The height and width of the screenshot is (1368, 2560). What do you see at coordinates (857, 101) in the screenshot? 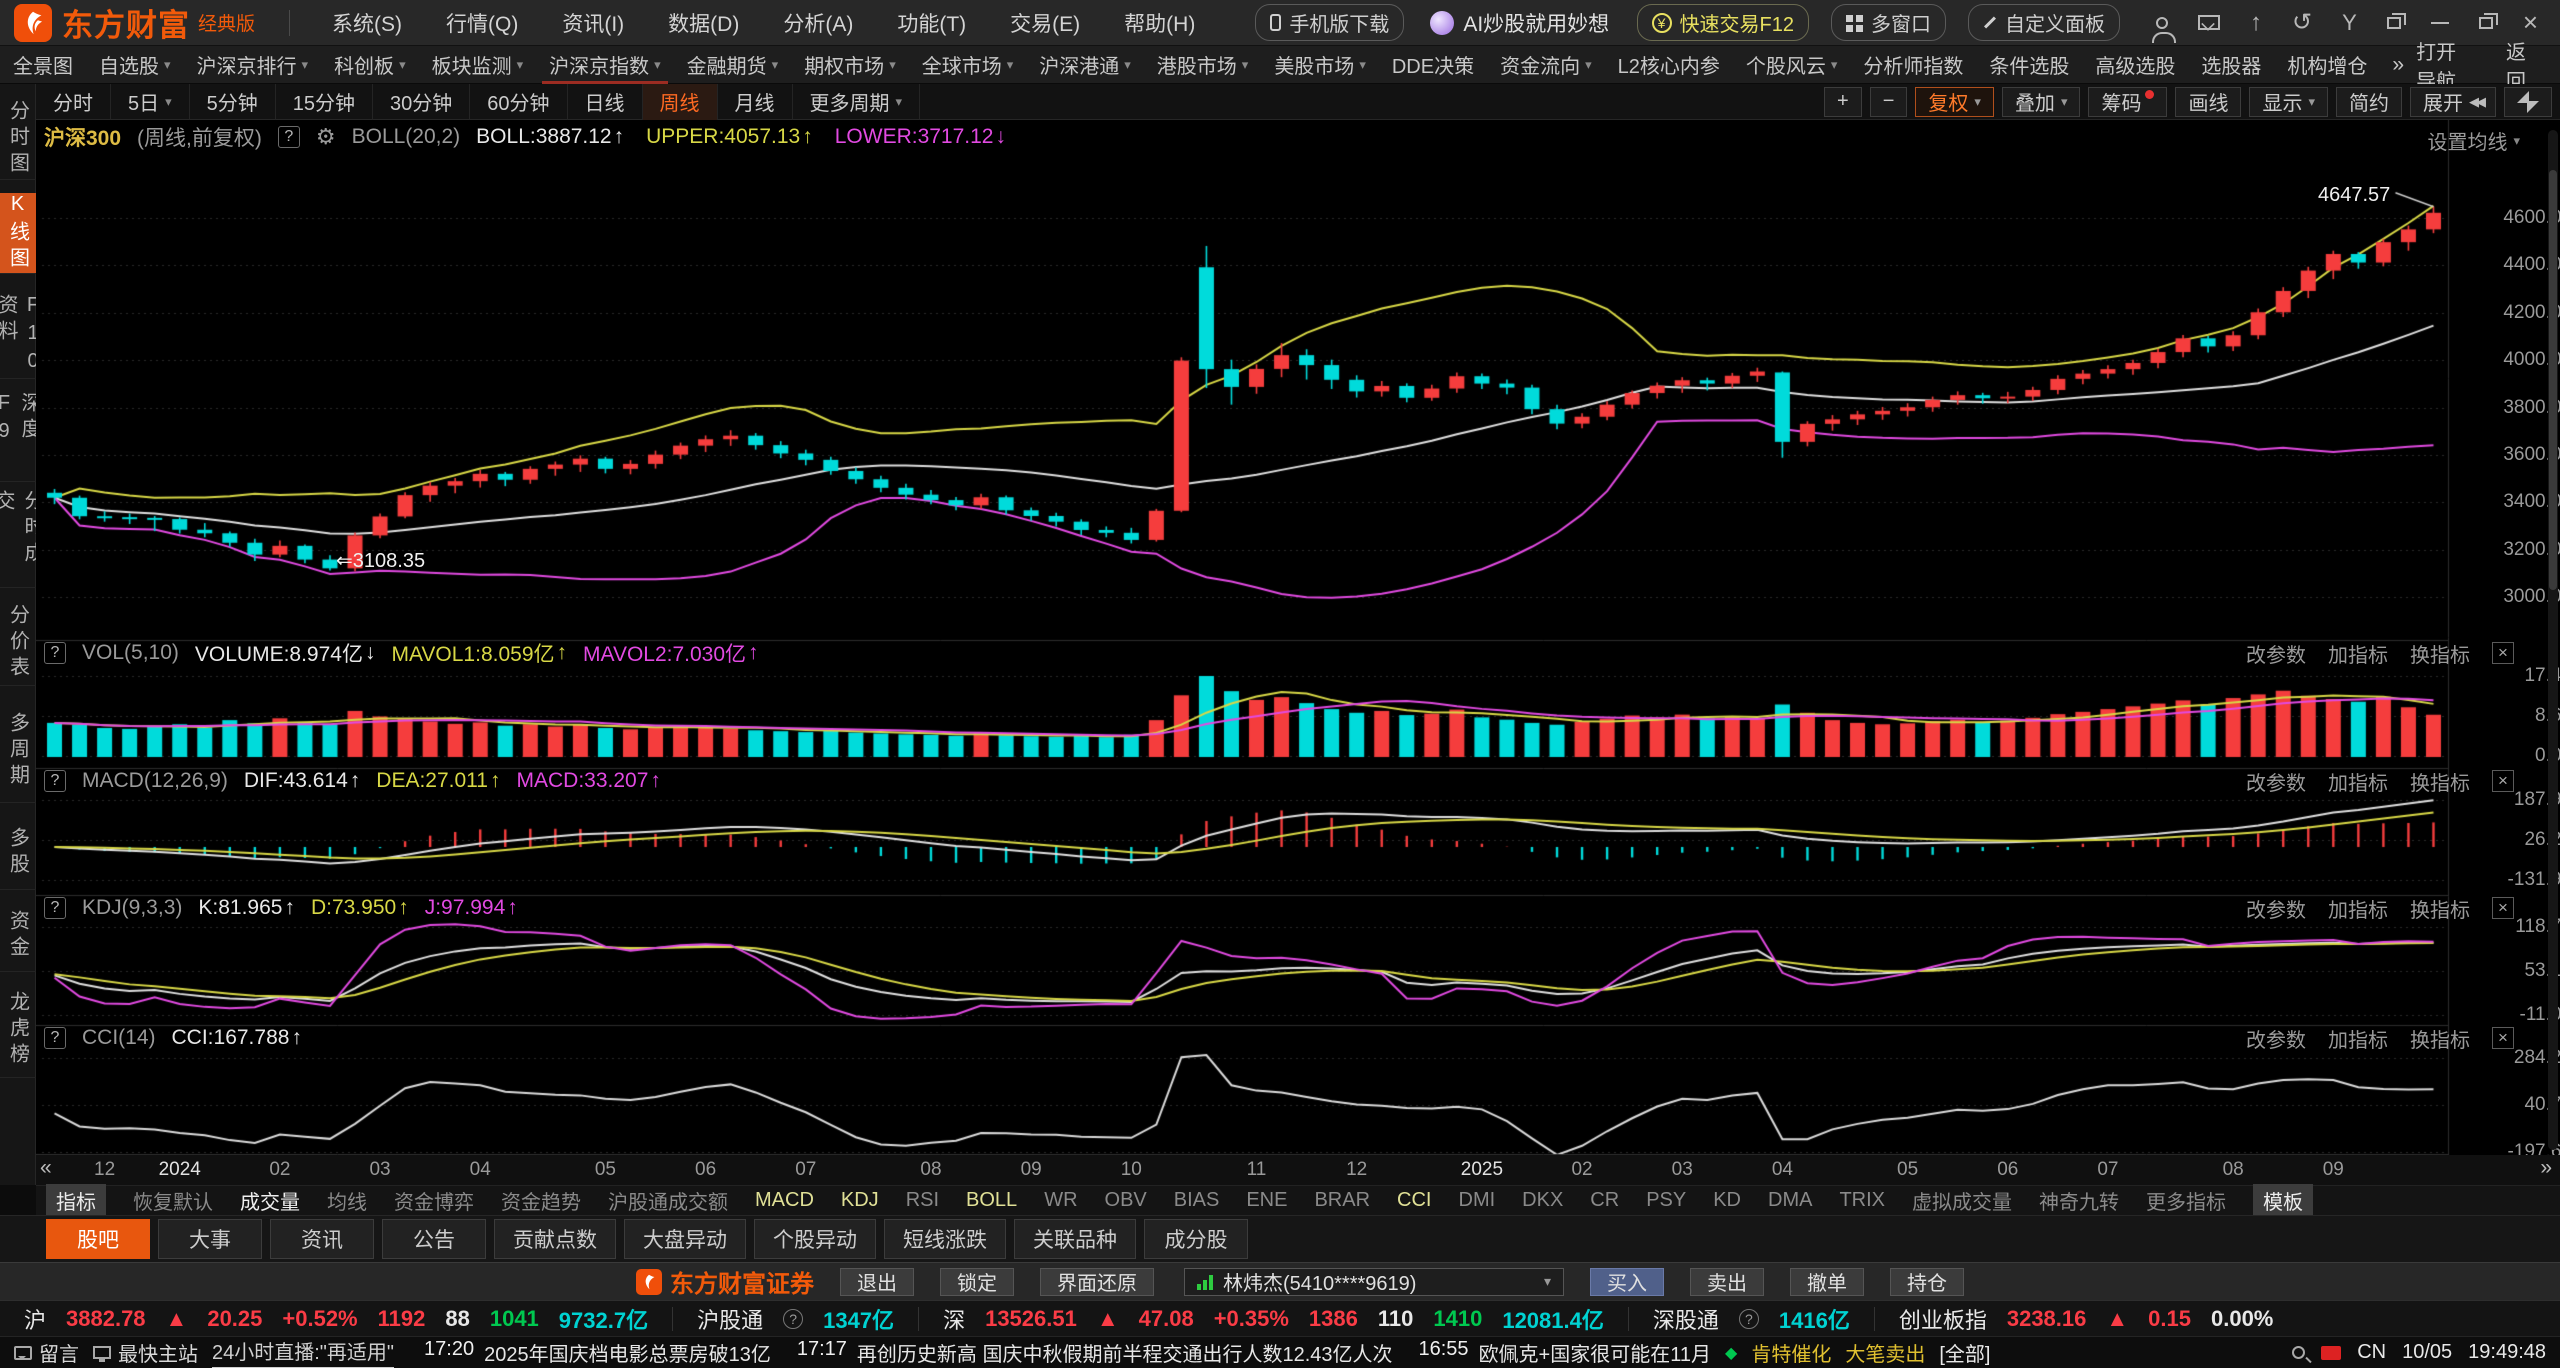
I see `period-tab-更多周期: 更多周期 ▾` at bounding box center [857, 101].